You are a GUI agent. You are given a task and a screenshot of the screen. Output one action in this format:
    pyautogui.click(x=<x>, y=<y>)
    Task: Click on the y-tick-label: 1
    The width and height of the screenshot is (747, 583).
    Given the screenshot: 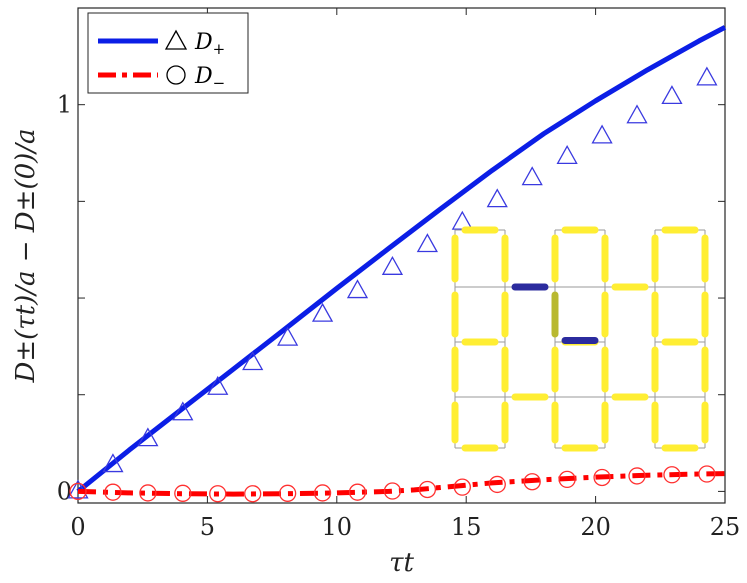 What is the action you would take?
    pyautogui.click(x=64, y=105)
    